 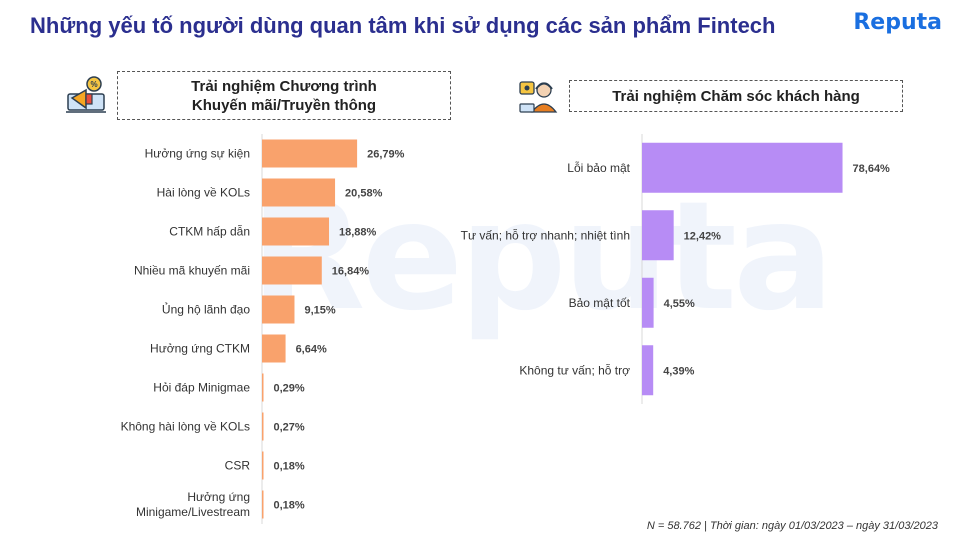 I want to click on right-heading-text: Trải nghiệm Chăm sóc khách hàng, so click(x=736, y=96).